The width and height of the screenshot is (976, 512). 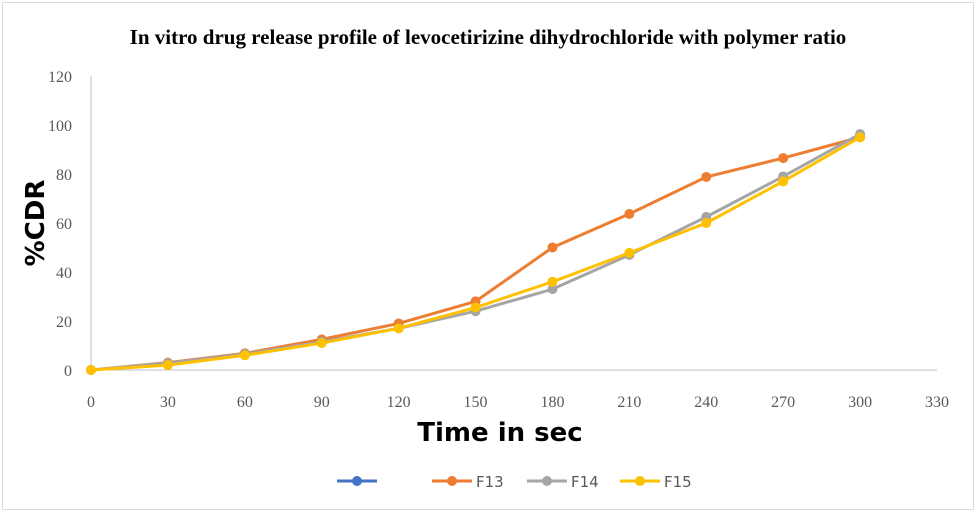 I want to click on x-tick-label: 180, so click(x=552, y=402).